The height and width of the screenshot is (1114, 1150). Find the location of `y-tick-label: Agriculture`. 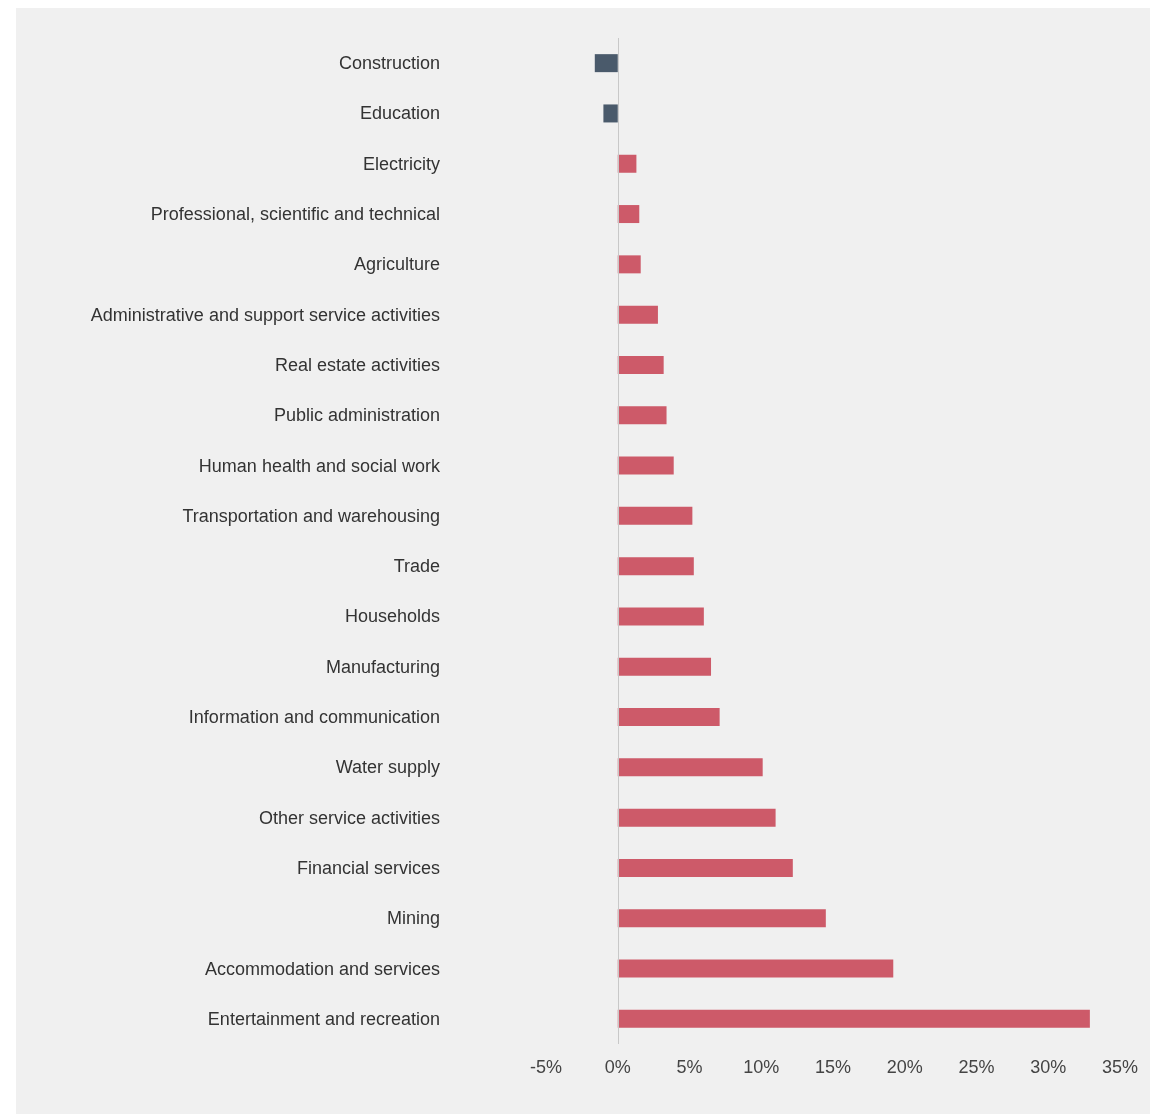

y-tick-label: Agriculture is located at coordinates (396, 264).